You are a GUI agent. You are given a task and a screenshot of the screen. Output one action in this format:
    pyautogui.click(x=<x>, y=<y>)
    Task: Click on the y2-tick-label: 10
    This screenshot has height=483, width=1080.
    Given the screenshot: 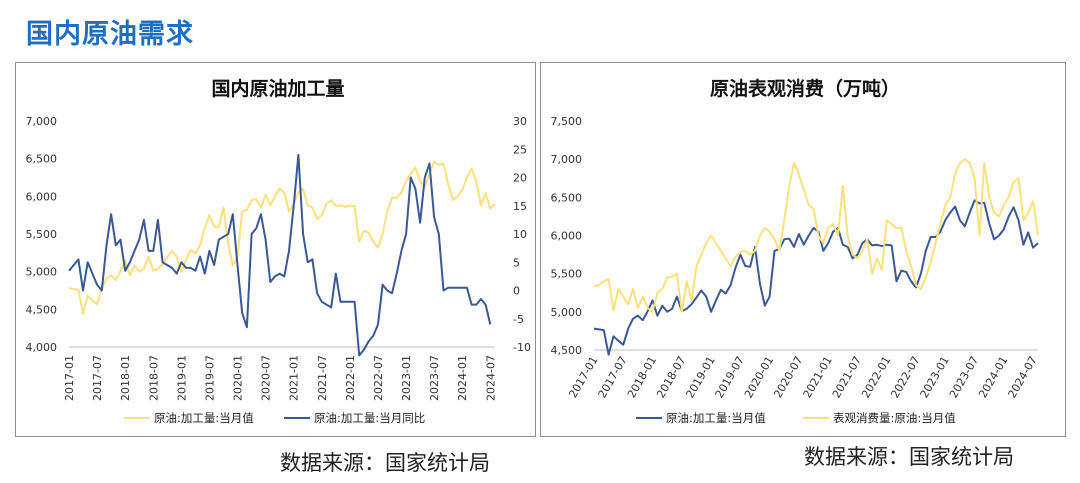 What is the action you would take?
    pyautogui.click(x=520, y=234)
    